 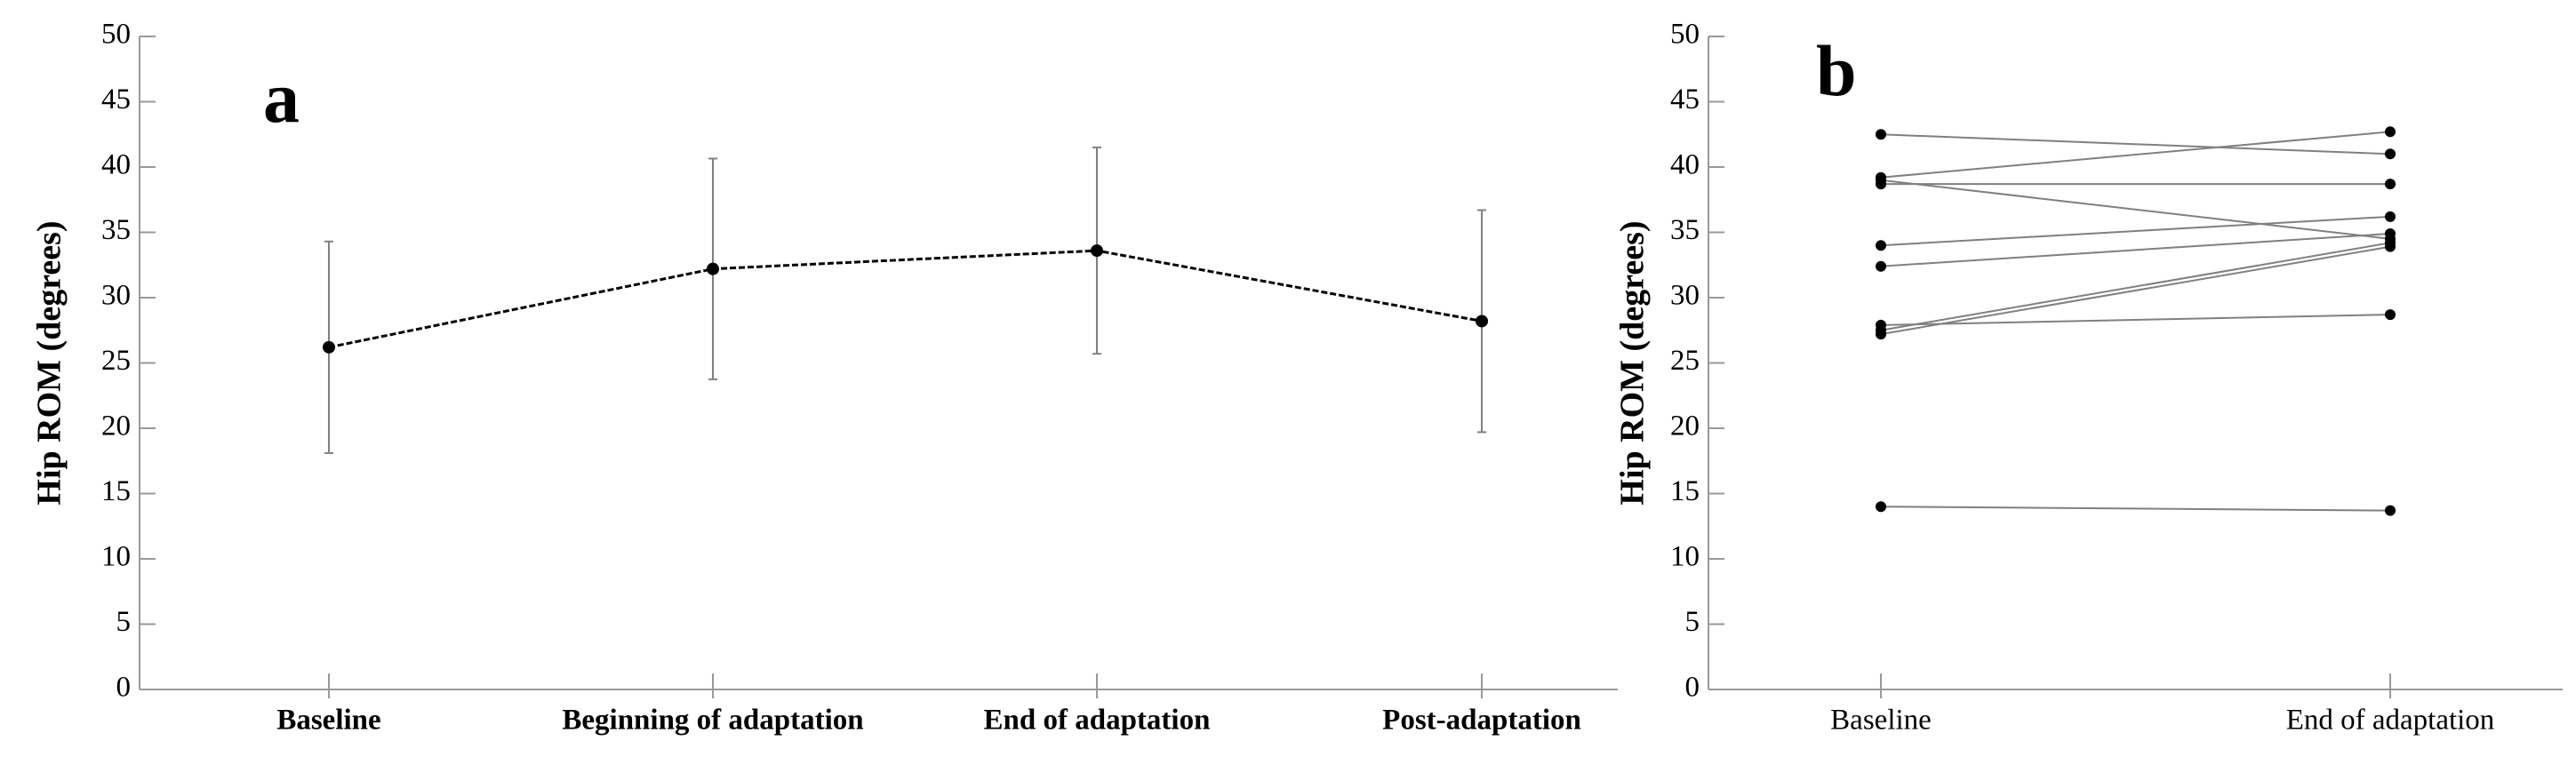 I want to click on x-tick-label: Post-adaptation, so click(x=1481, y=721).